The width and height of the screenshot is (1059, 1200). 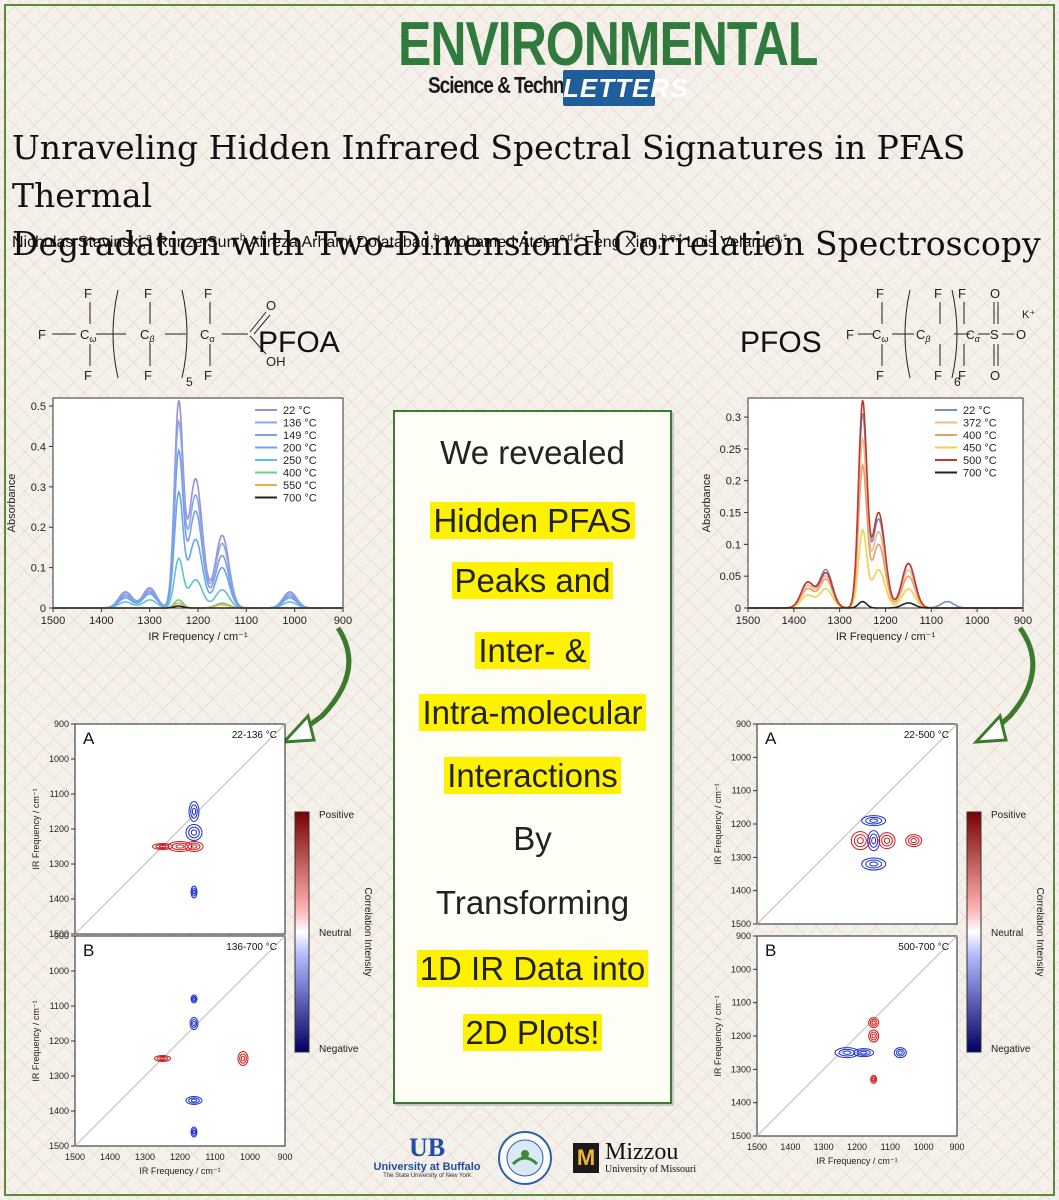 I want to click on x-tick-label: 1400, so click(x=110, y=1157).